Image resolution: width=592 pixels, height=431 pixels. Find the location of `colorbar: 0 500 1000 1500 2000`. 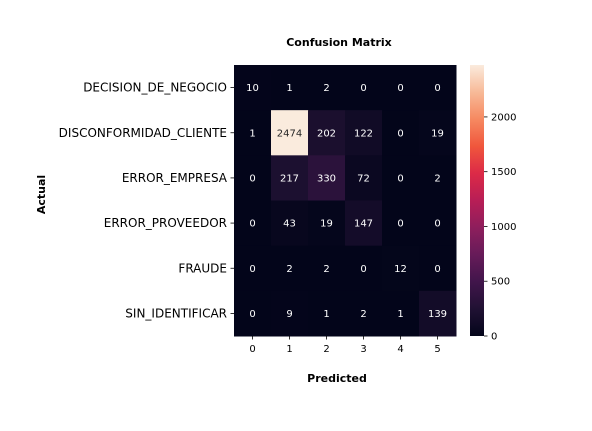

colorbar: 0 500 1000 1500 2000 is located at coordinates (493, 204).